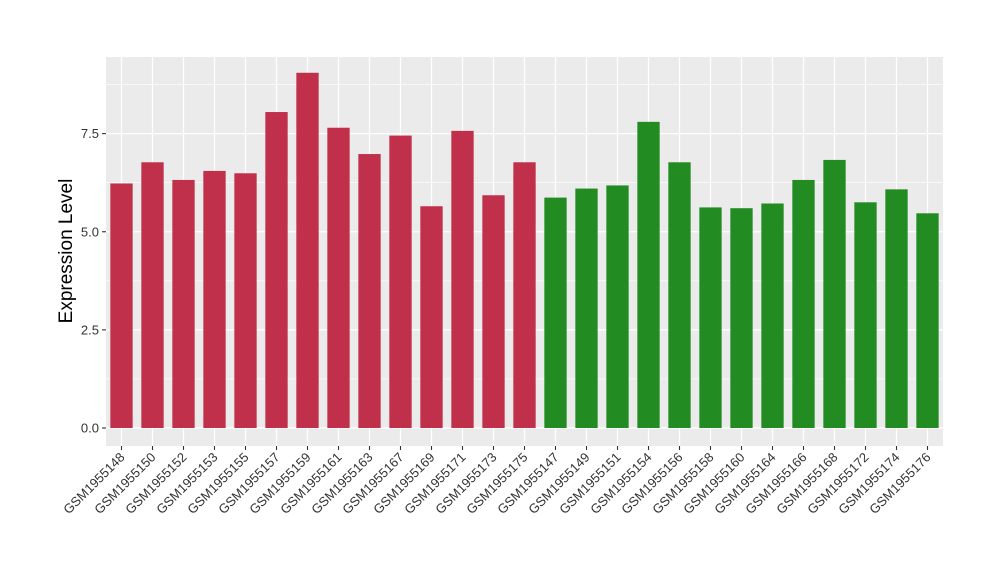  I want to click on bar-GSM1955148, so click(121, 305).